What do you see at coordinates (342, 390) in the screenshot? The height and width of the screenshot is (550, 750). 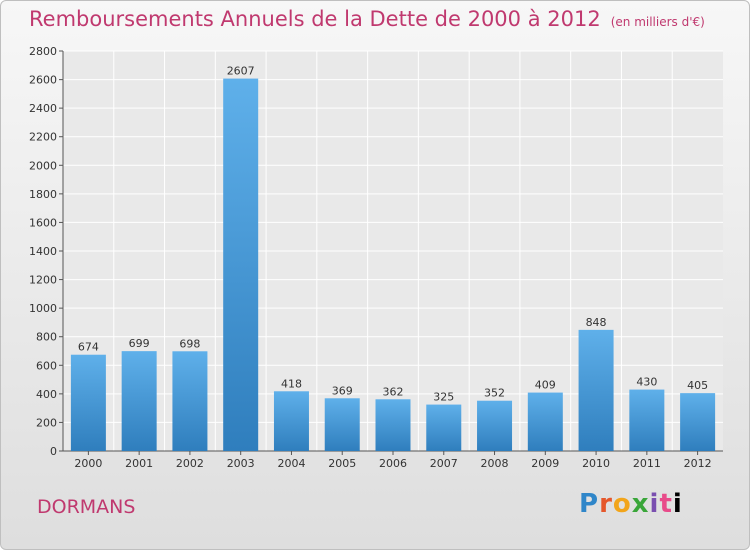 I see `data-label: 369` at bounding box center [342, 390].